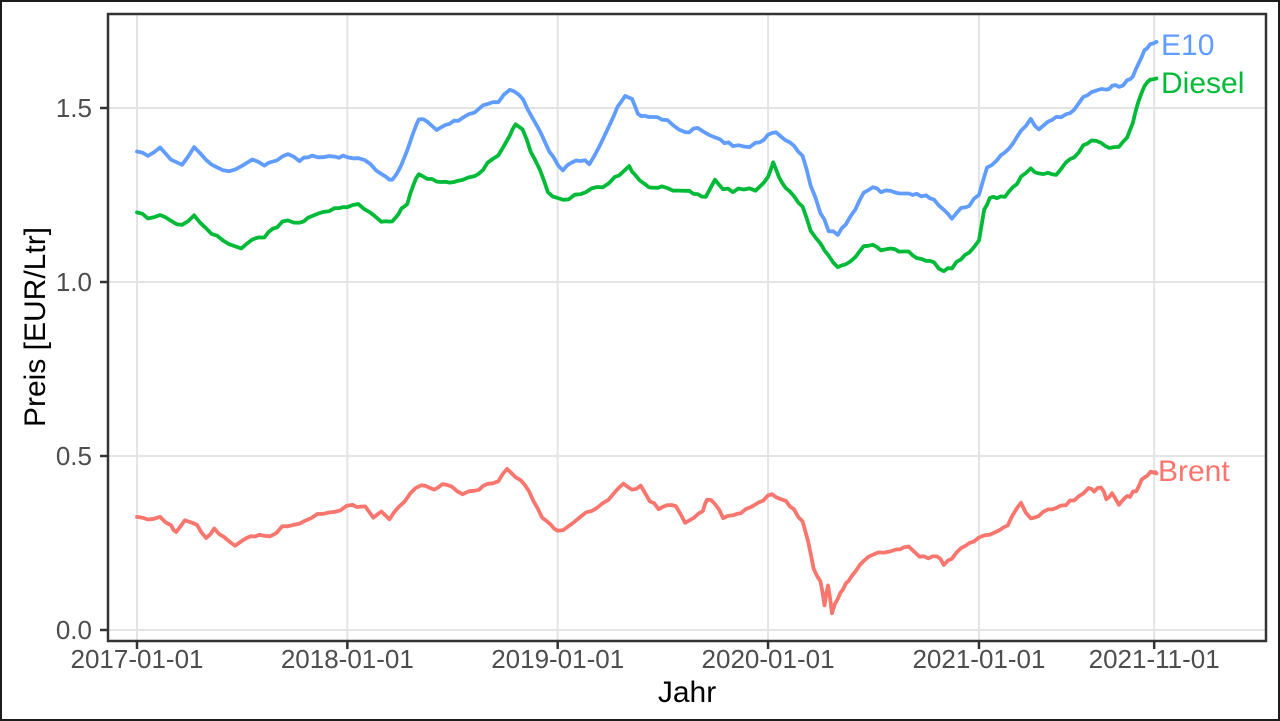 This screenshot has width=1280, height=721. What do you see at coordinates (687, 692) in the screenshot?
I see `x-axis-title: Jahr` at bounding box center [687, 692].